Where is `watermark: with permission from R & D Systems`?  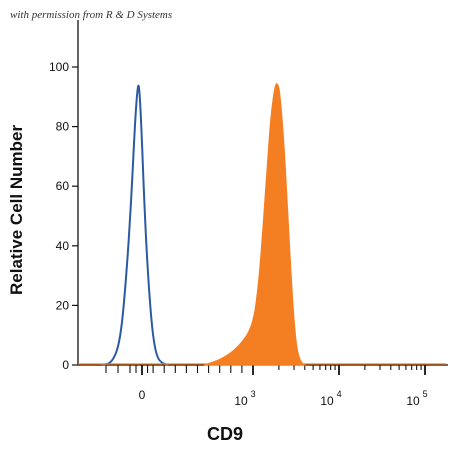
watermark: with permission from R & D Systems is located at coordinates (91, 15).